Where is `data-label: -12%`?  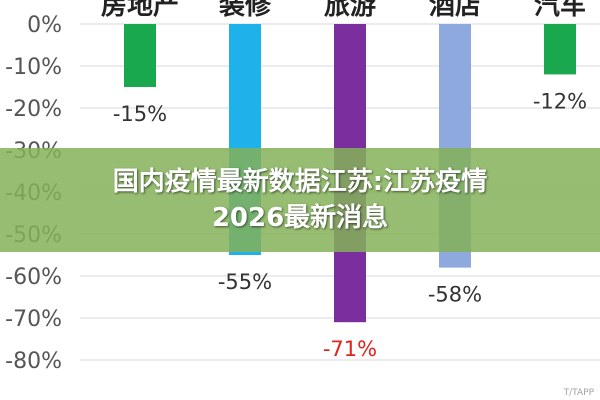 data-label: -12% is located at coordinates (560, 101).